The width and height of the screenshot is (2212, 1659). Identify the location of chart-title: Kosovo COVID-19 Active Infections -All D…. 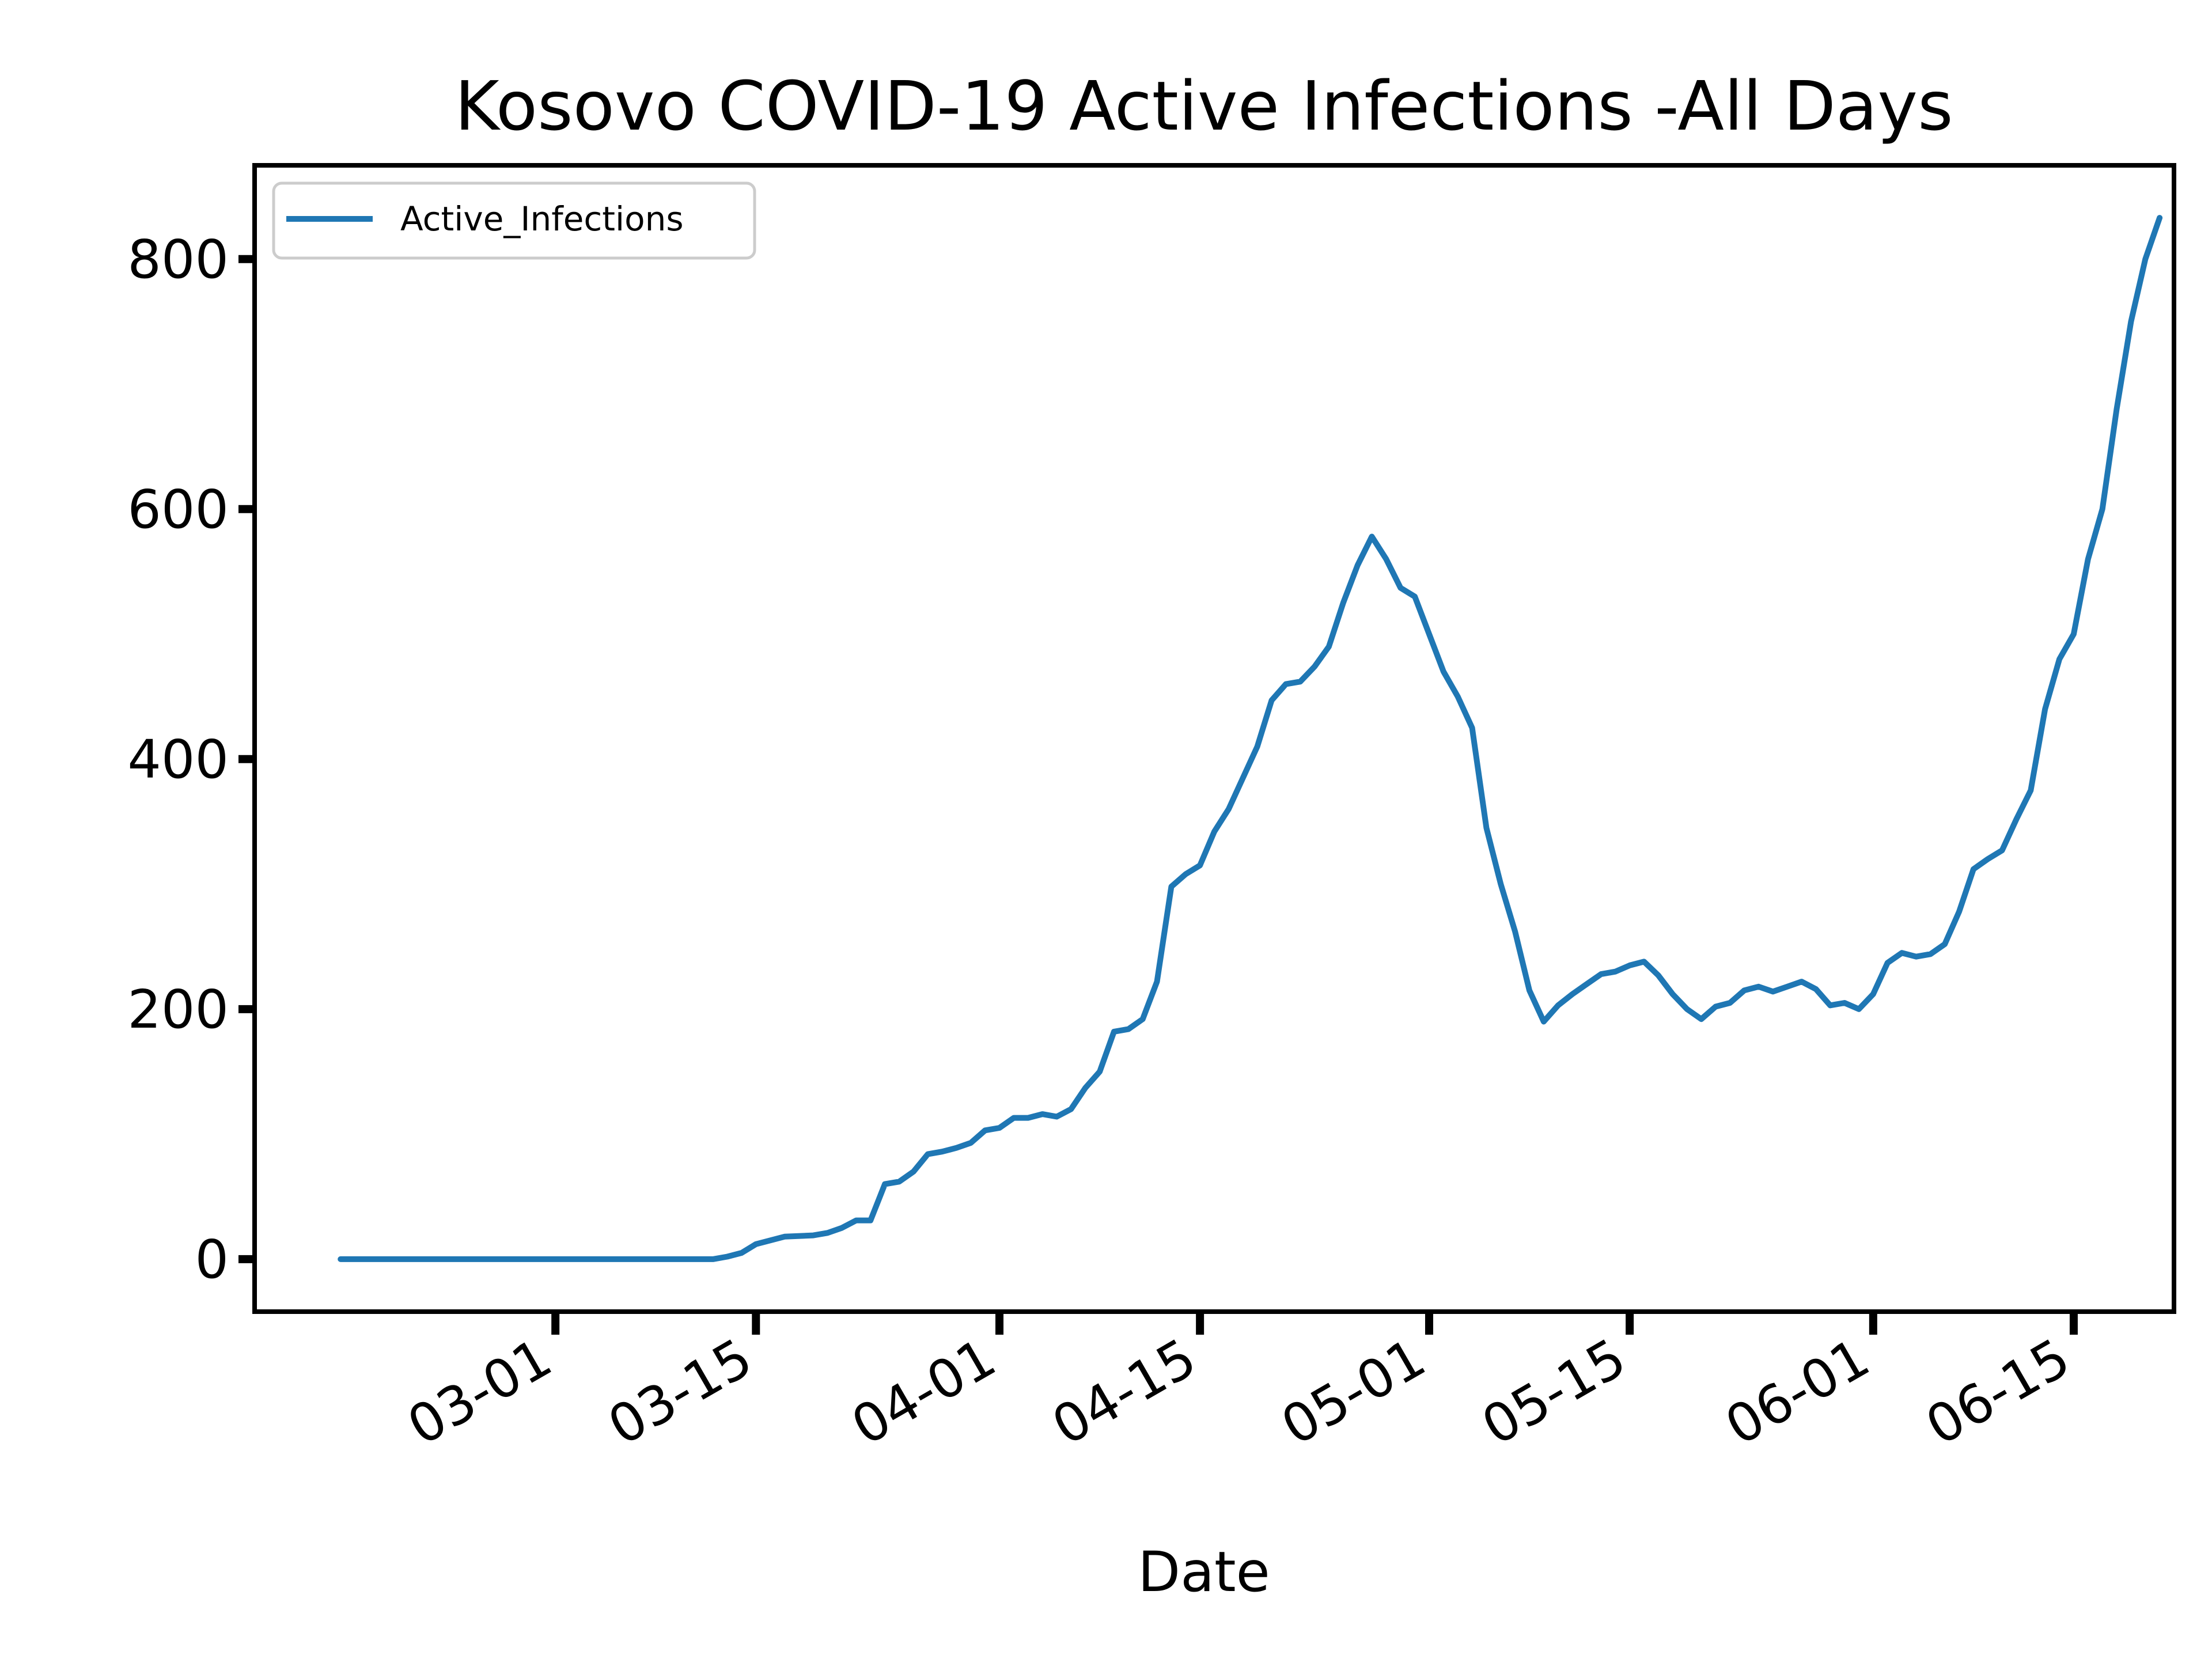
(1203, 106).